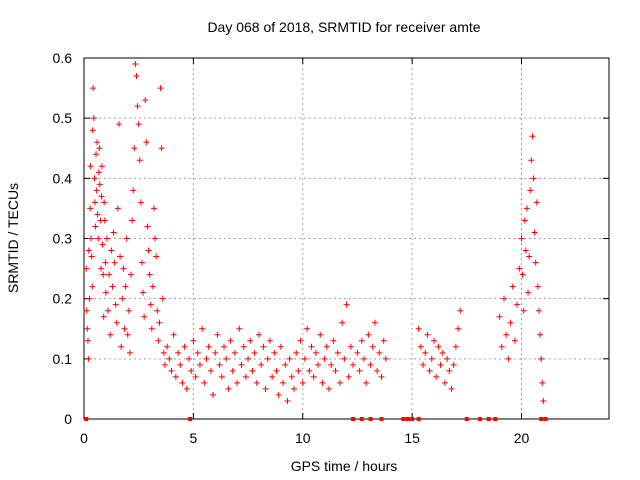 This screenshot has width=640, height=480. I want to click on y-tick-label: 0.4, so click(63, 178).